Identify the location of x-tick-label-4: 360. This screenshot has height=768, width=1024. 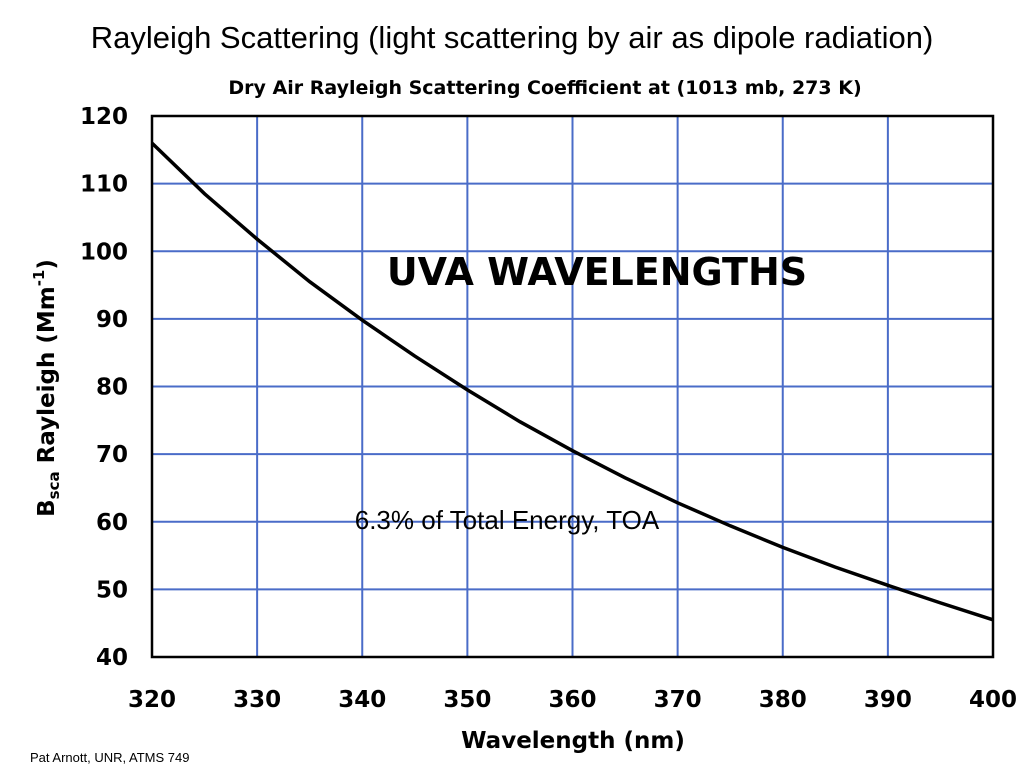
(572, 700).